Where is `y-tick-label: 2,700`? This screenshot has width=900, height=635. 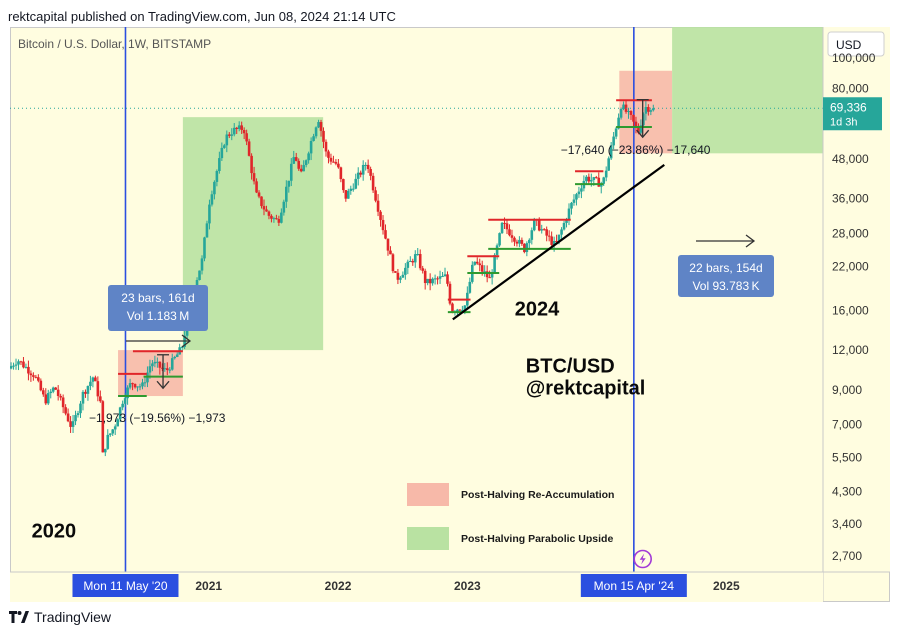
y-tick-label: 2,700 is located at coordinates (847, 556).